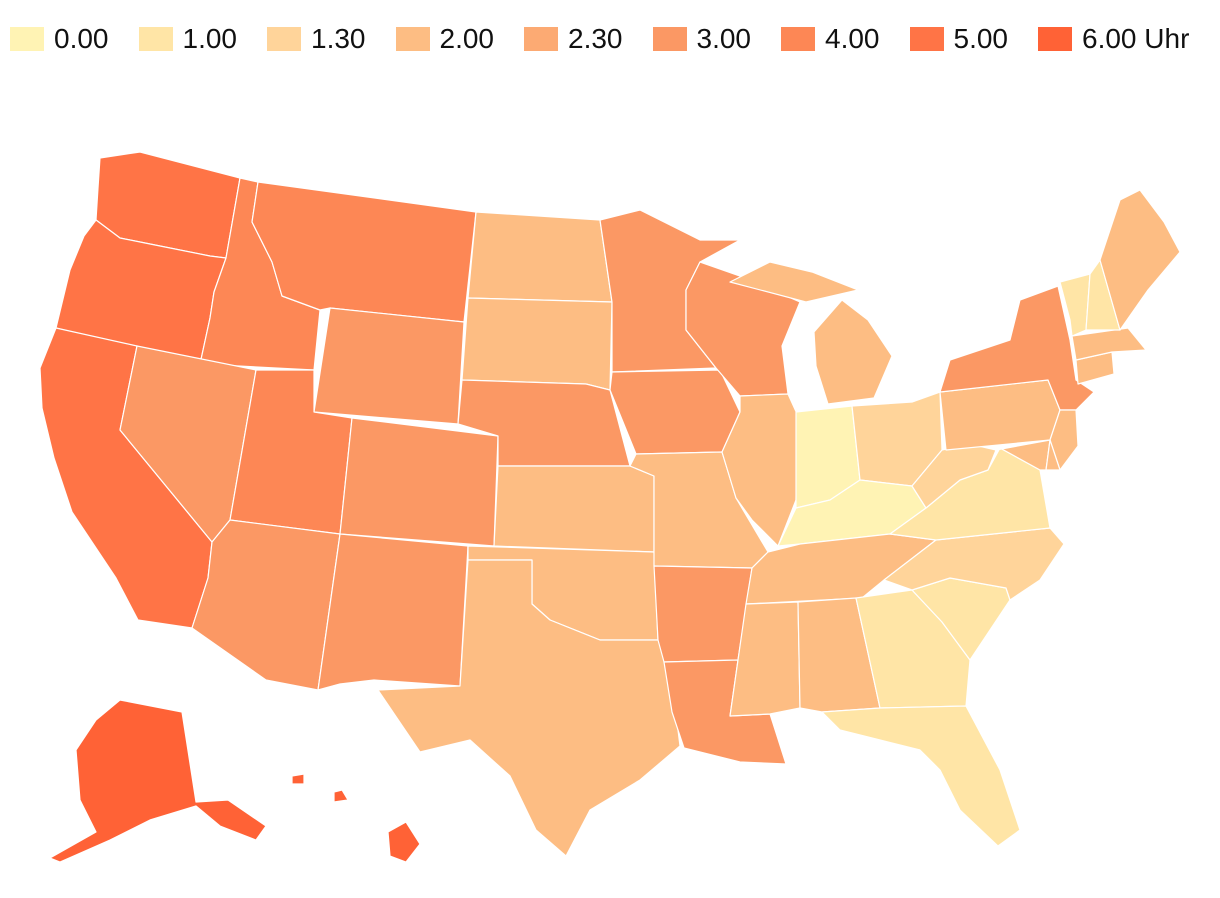  I want to click on legend-item: 6.00 Uhr, so click(1114, 38).